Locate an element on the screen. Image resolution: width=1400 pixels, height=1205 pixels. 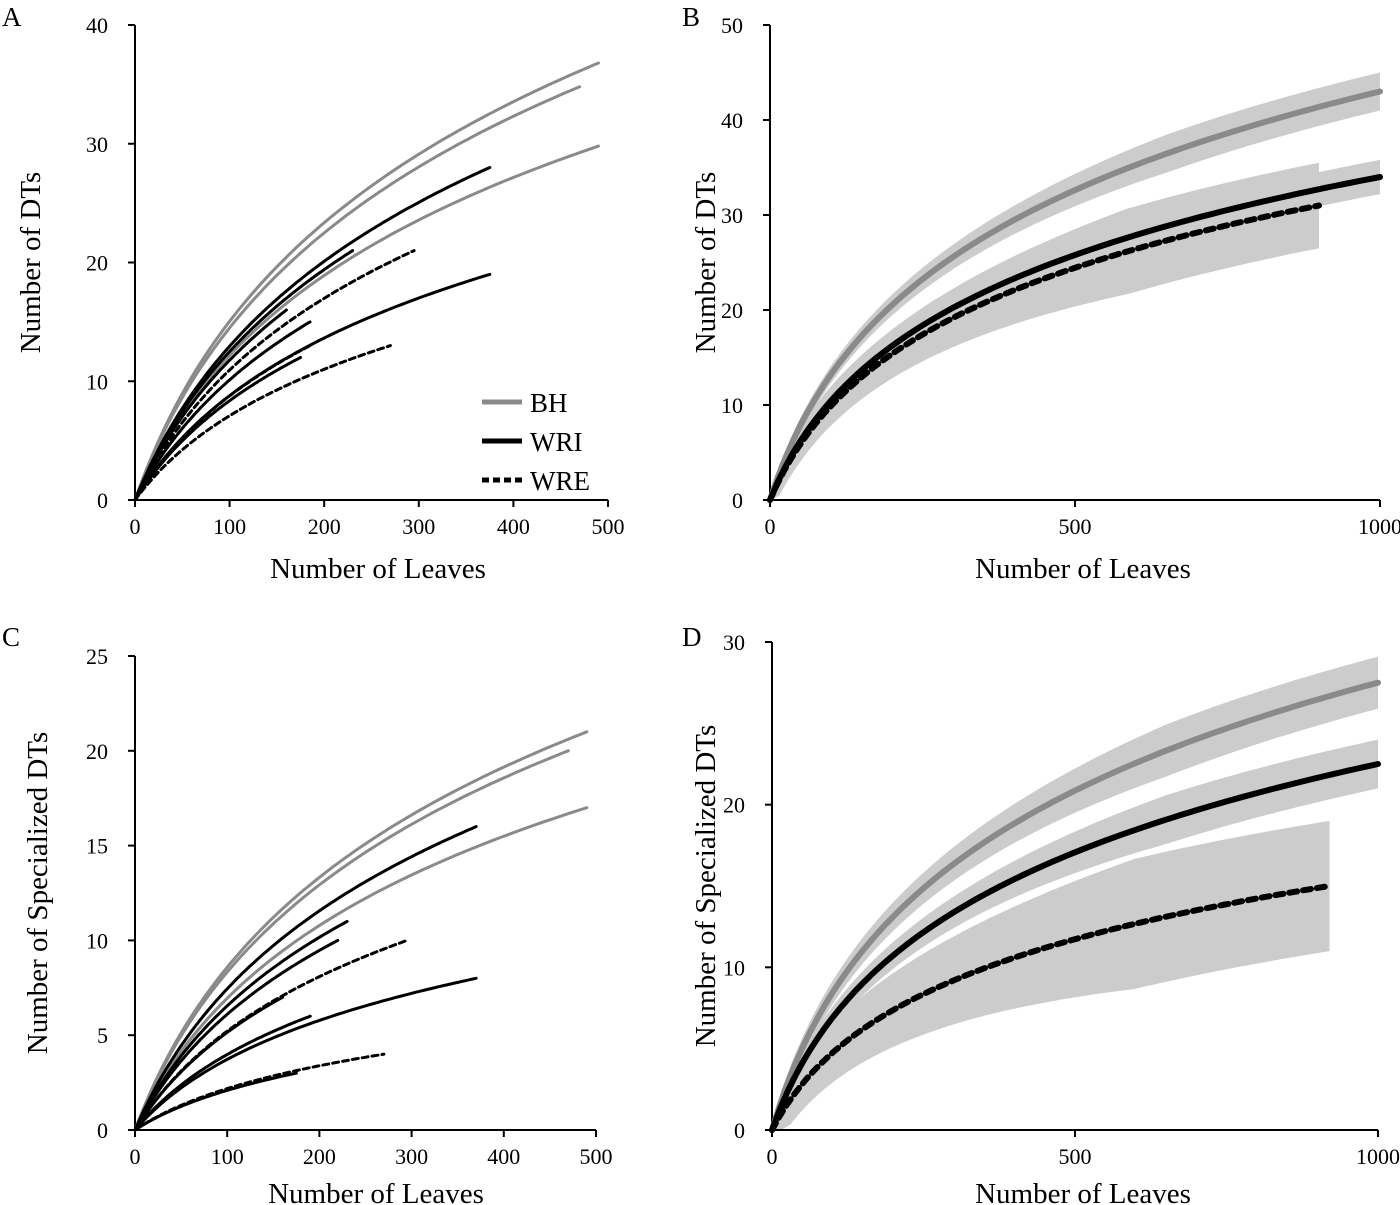
panel-c-x-tick-label: 0 is located at coordinates (135, 1156).